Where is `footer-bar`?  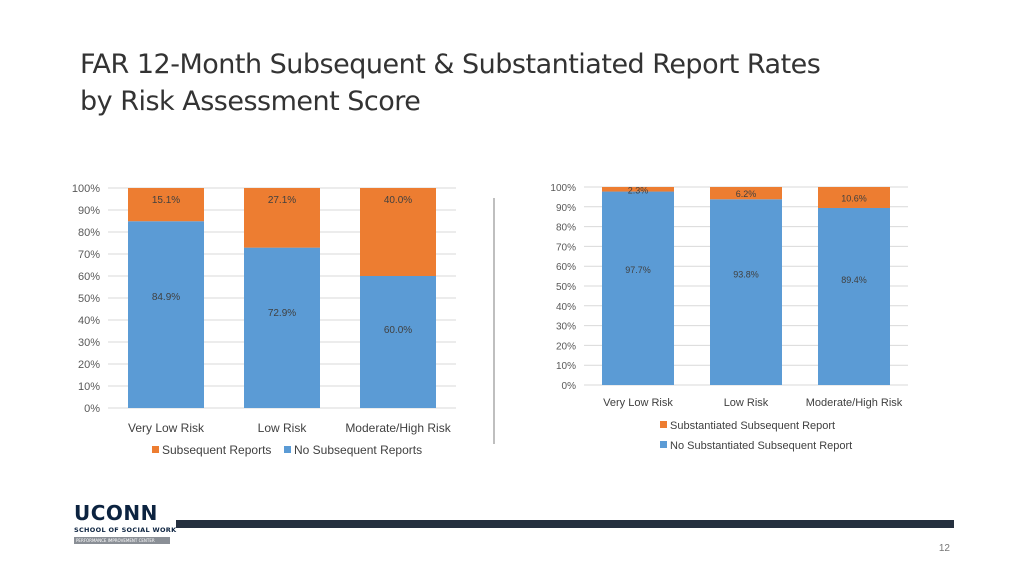
footer-bar is located at coordinates (565, 524).